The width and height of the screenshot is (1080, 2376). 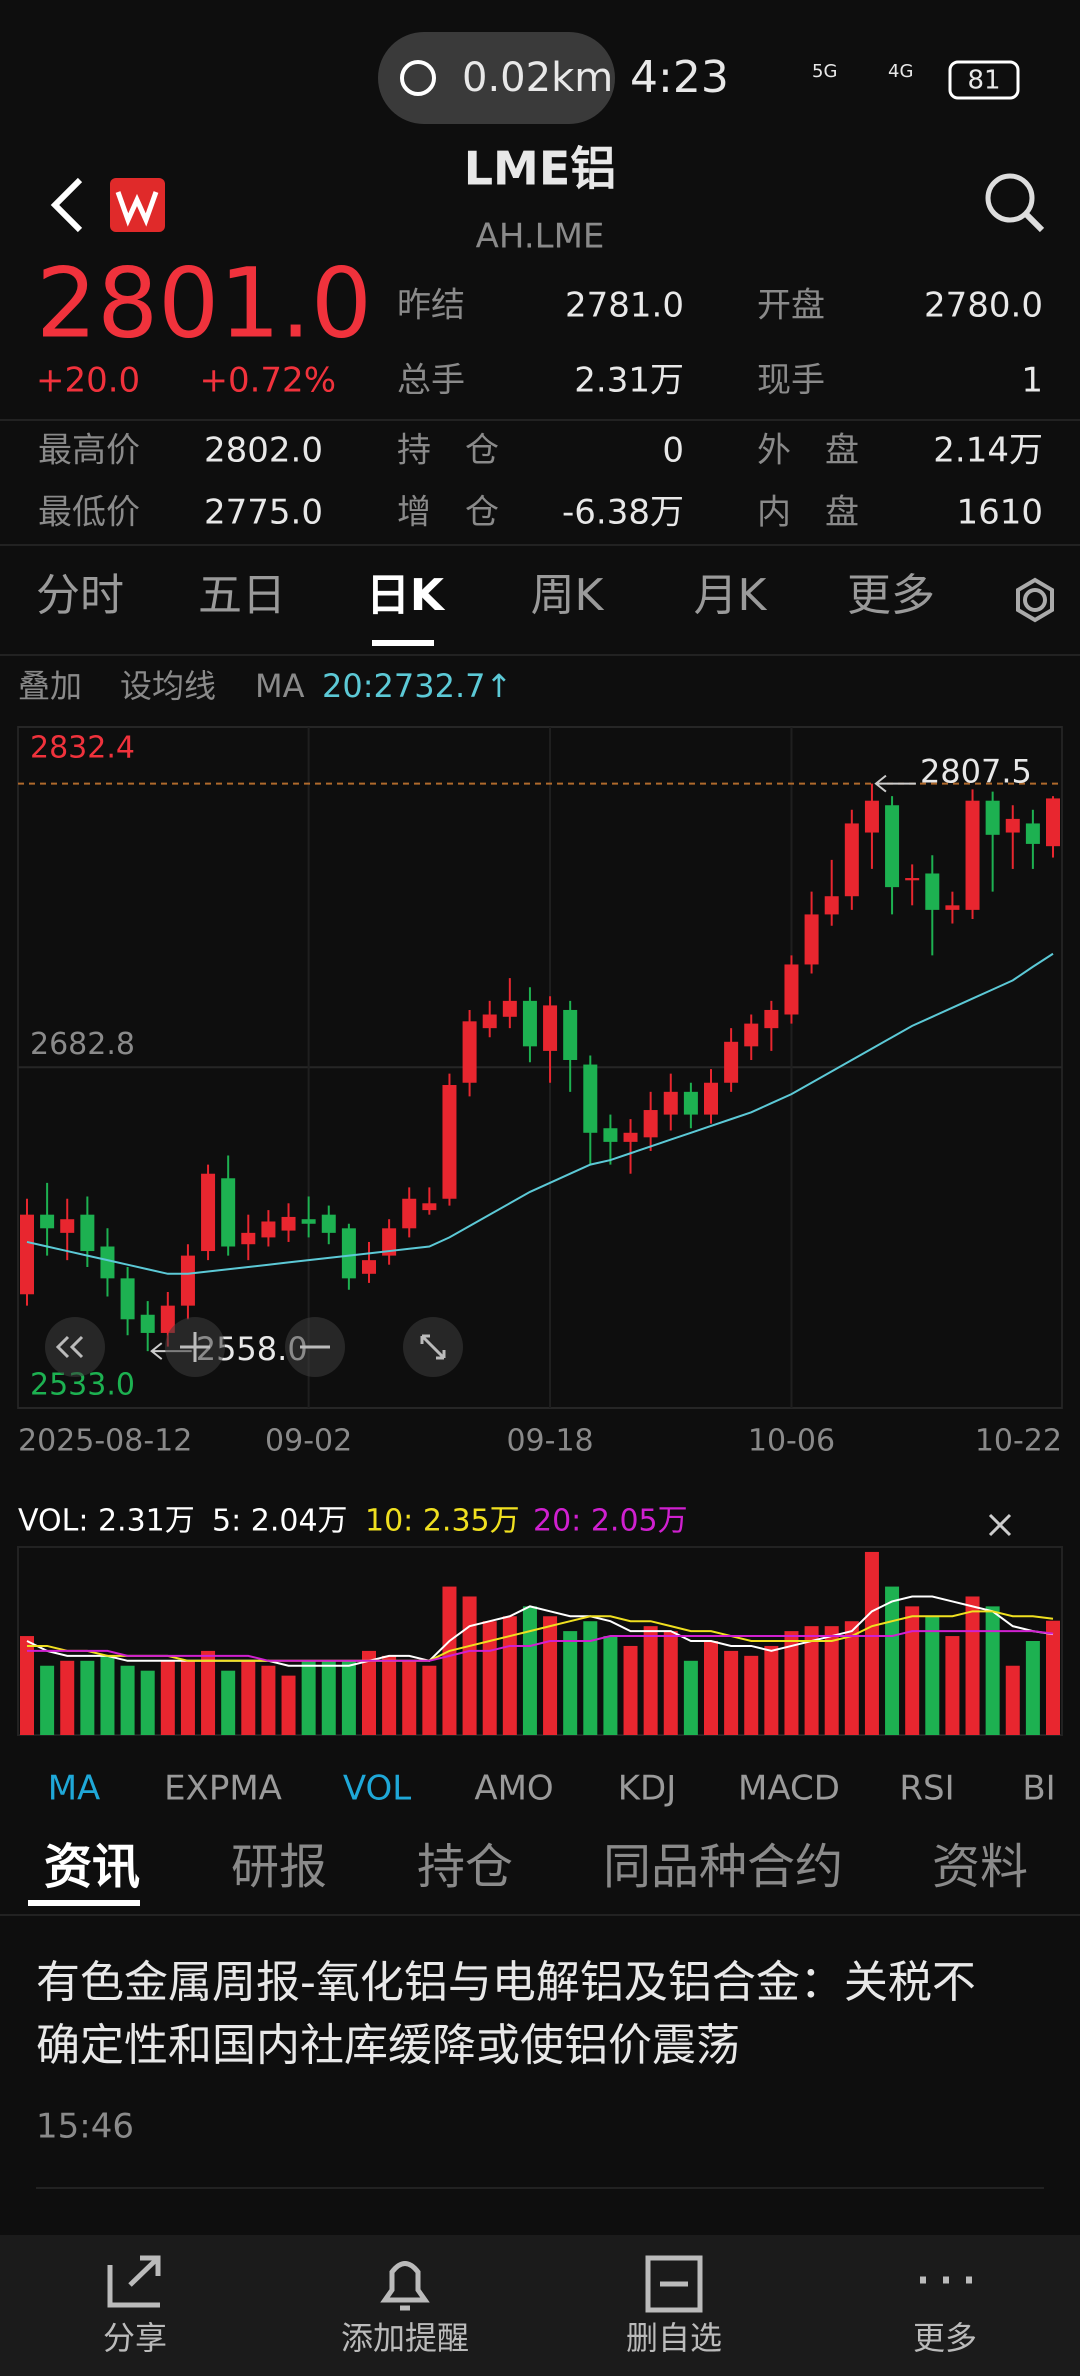 I want to click on volume-ma-line, so click(x=540, y=1646).